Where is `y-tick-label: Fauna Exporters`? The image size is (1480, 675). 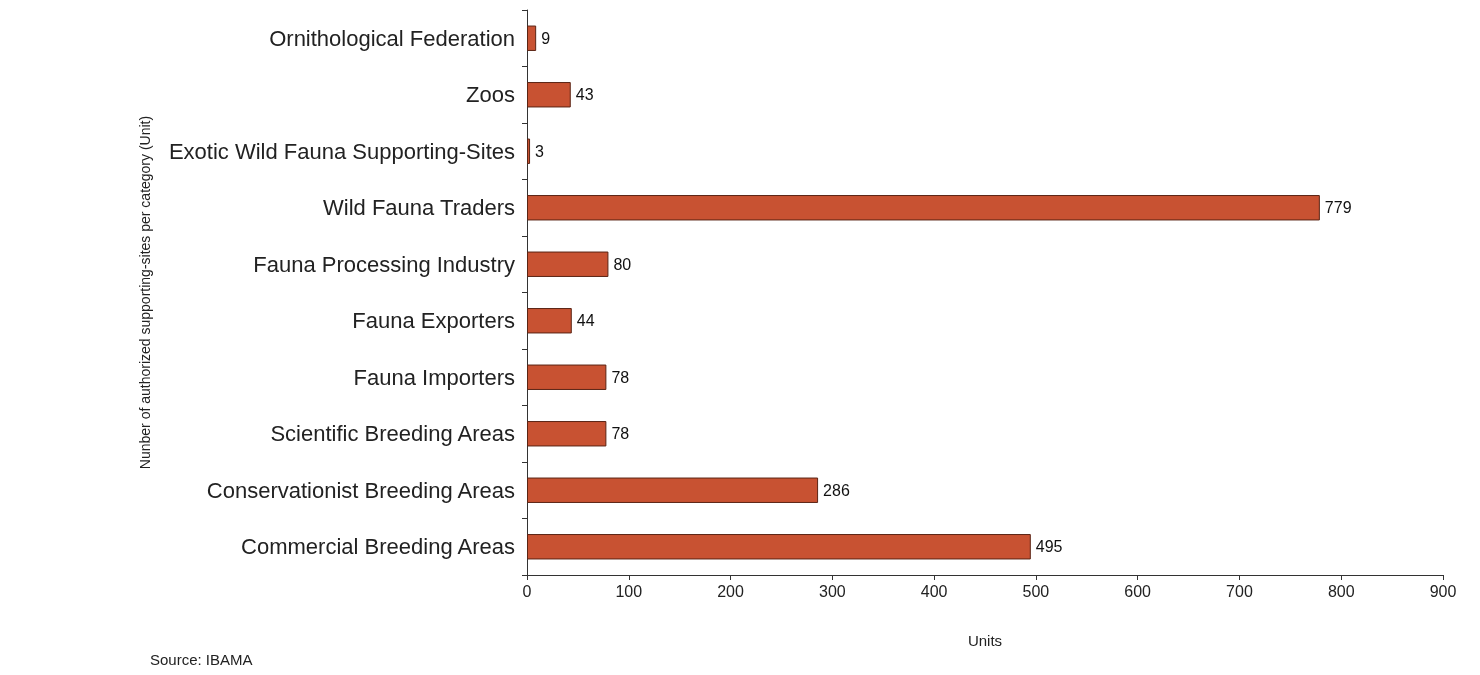
y-tick-label: Fauna Exporters is located at coordinates (433, 321).